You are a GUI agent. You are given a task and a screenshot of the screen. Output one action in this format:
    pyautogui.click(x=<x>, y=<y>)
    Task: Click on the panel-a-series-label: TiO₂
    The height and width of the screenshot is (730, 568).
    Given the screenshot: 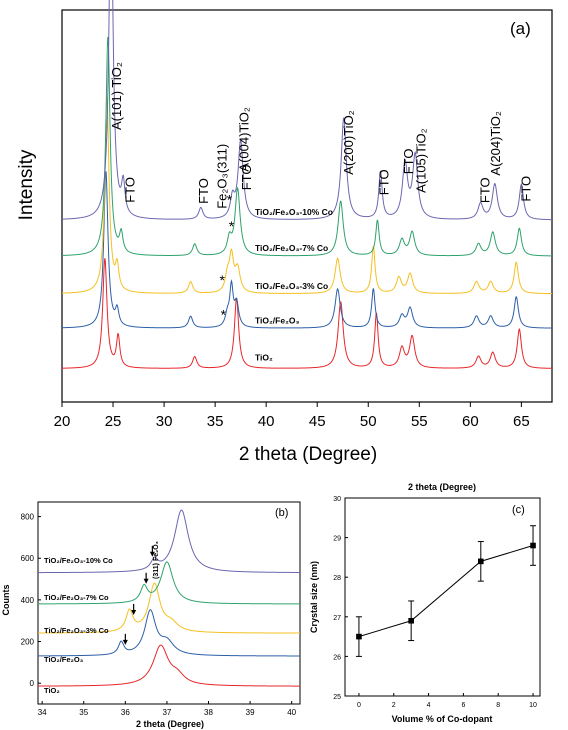 What is the action you would take?
    pyautogui.click(x=264, y=358)
    